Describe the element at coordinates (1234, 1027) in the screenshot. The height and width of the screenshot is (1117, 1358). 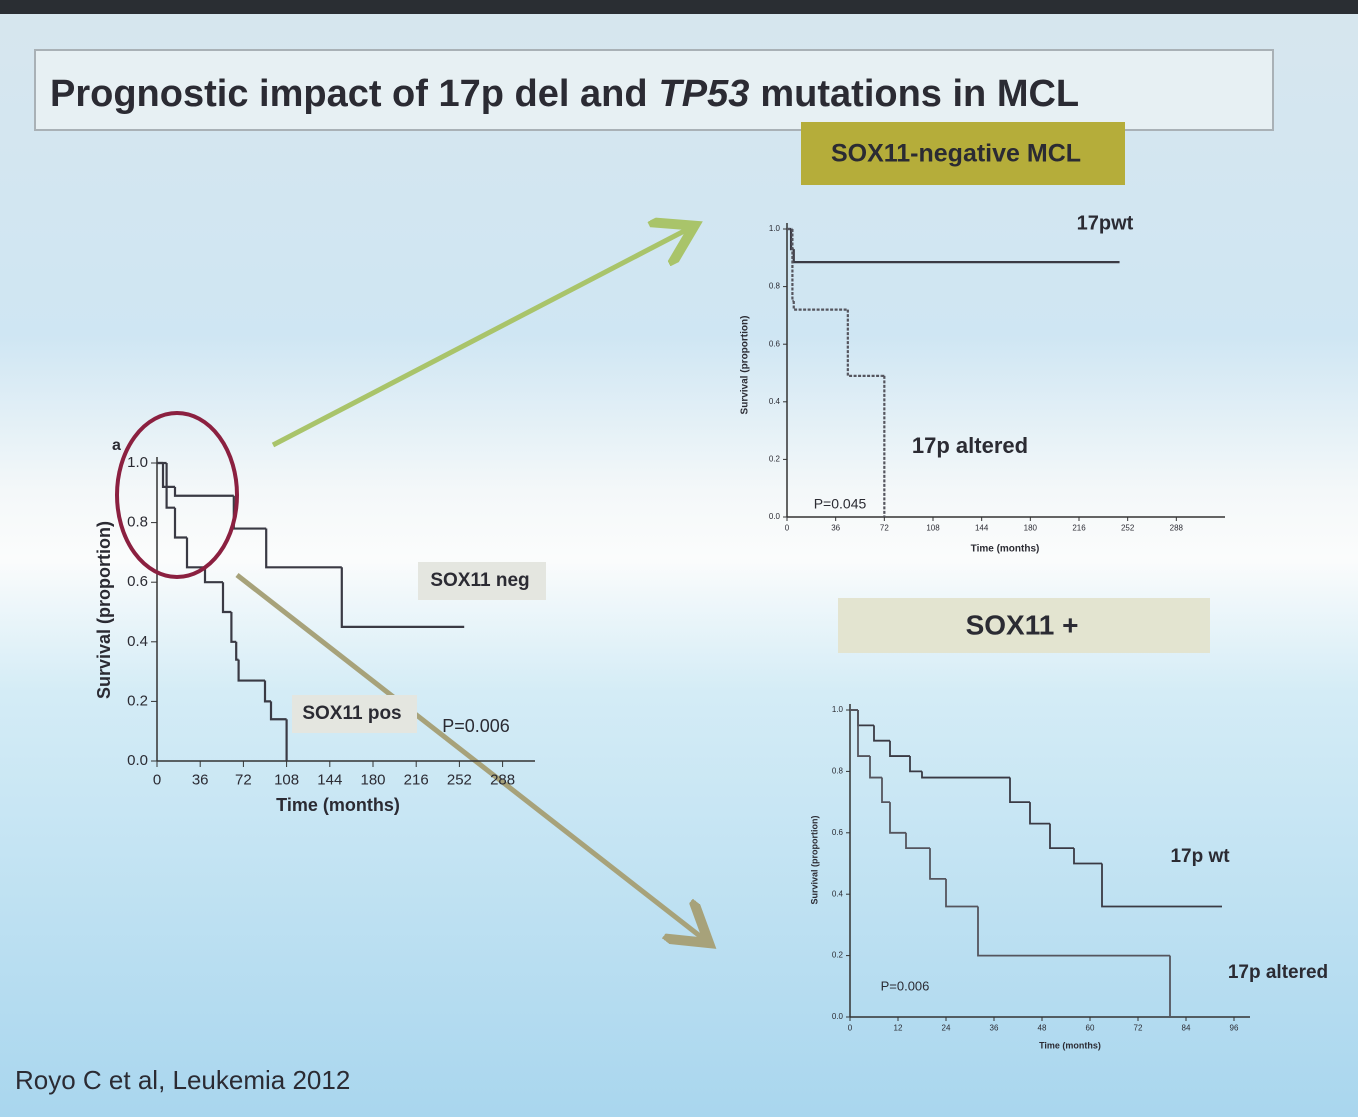
I see `x-tick-label: 96` at that location.